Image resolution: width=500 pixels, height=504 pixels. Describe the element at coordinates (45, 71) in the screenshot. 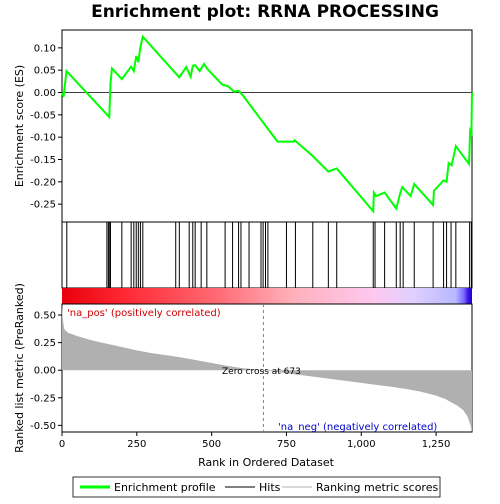

I see `es-y-tick-label: 0.05` at that location.